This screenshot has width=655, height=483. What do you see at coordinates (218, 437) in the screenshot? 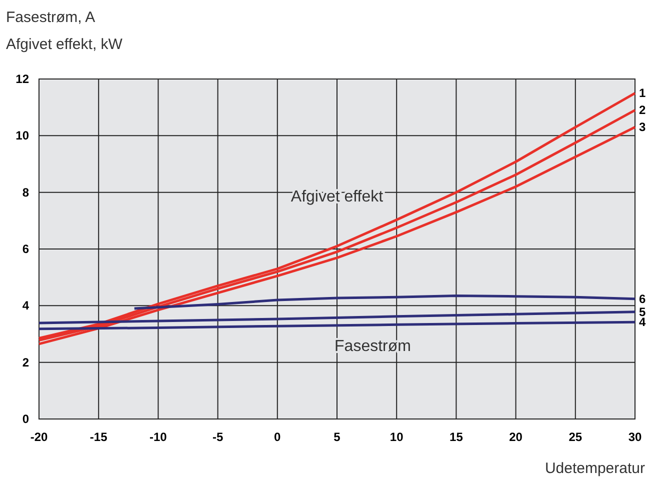
I see `x-tick-label: -5` at bounding box center [218, 437].